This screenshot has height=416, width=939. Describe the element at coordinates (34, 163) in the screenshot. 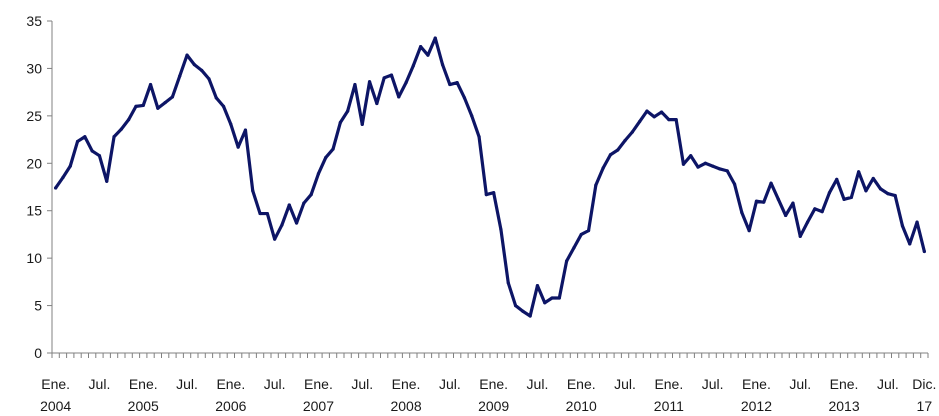

I see `y-tick-label: 20` at that location.